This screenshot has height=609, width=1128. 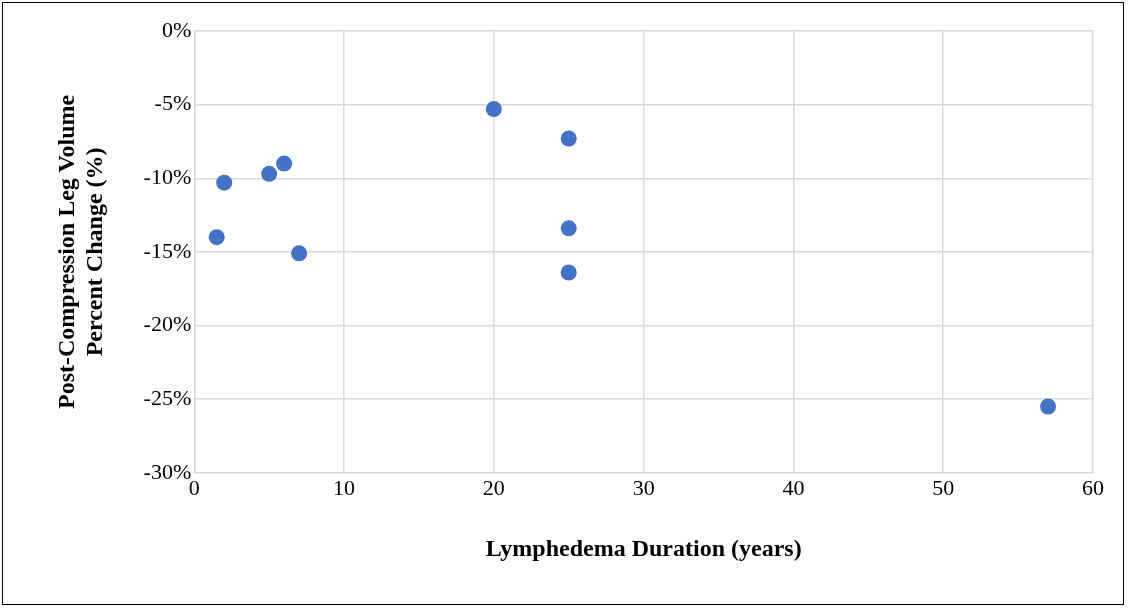 What do you see at coordinates (793, 487) in the screenshot?
I see `x-tick-label: 40` at bounding box center [793, 487].